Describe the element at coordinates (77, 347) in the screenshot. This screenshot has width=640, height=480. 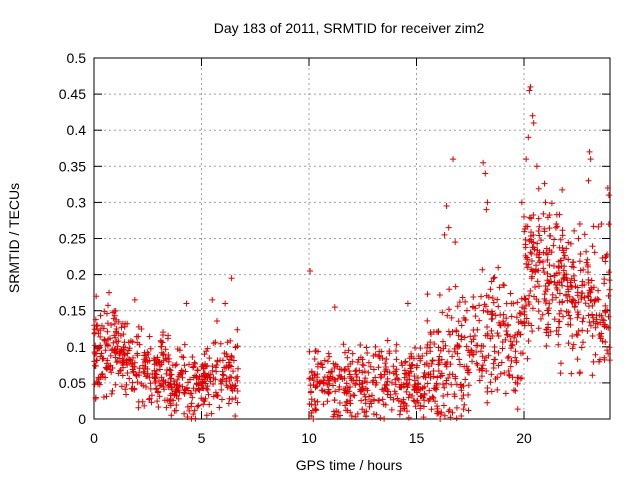
I see `y-tick-label: 0.1` at that location.